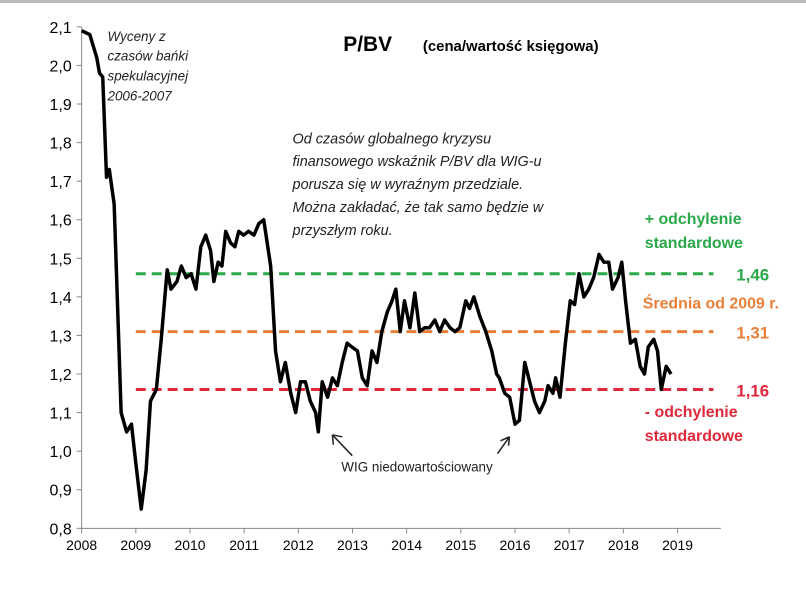  Describe the element at coordinates (61, 491) in the screenshot. I see `y-tick-label: 0,9` at that location.